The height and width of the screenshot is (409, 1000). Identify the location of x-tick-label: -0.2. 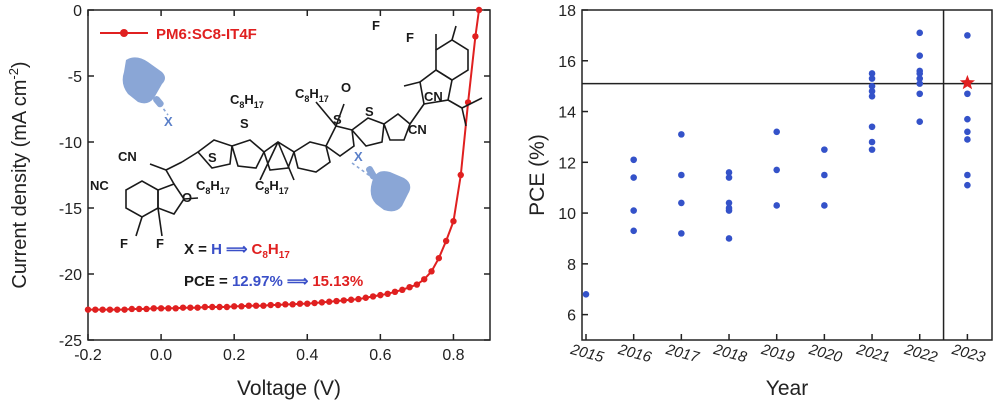
(88, 355).